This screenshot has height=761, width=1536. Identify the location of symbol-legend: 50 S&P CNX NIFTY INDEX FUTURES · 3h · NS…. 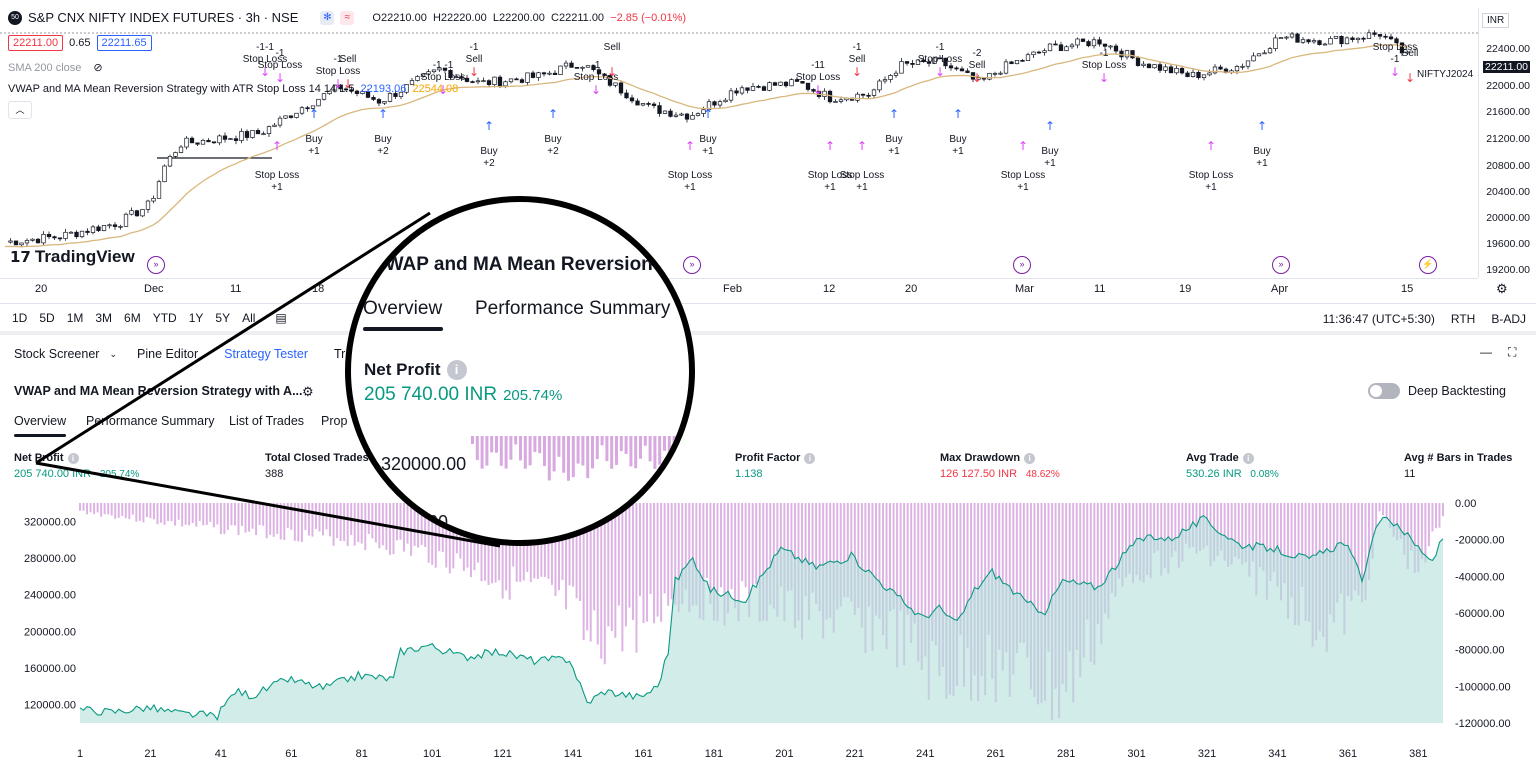
(347, 17).